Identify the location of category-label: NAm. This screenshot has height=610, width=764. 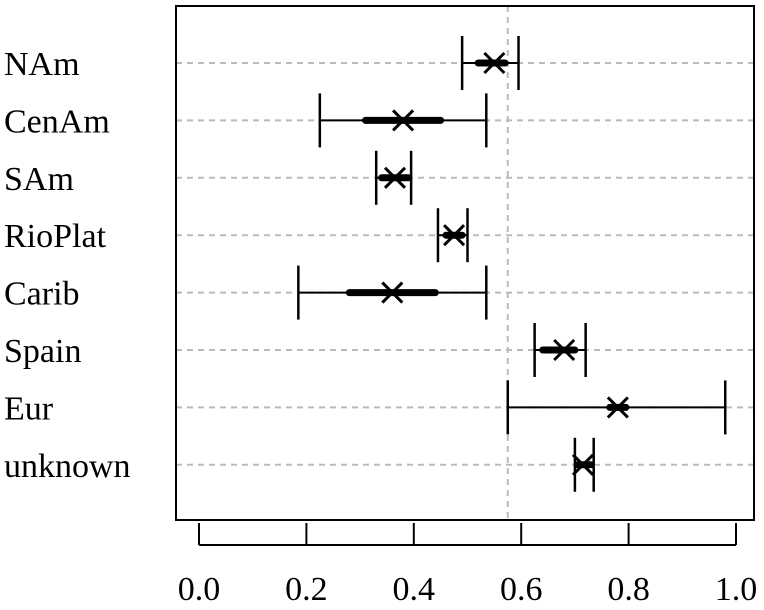
(42, 64).